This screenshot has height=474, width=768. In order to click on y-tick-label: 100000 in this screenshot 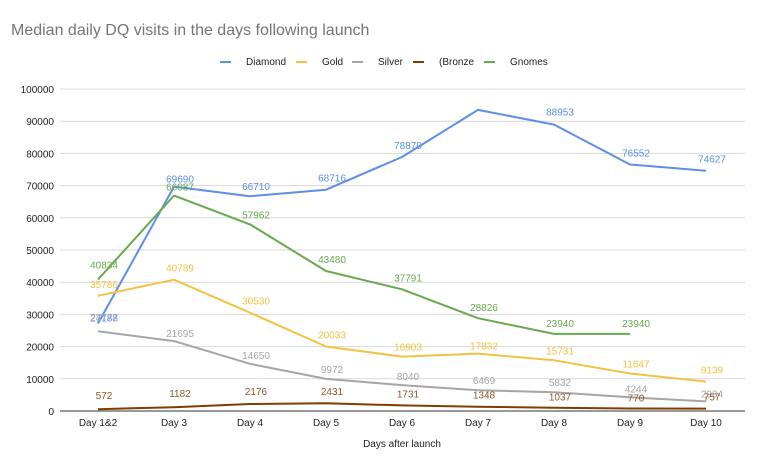, I will do `click(38, 90)`.